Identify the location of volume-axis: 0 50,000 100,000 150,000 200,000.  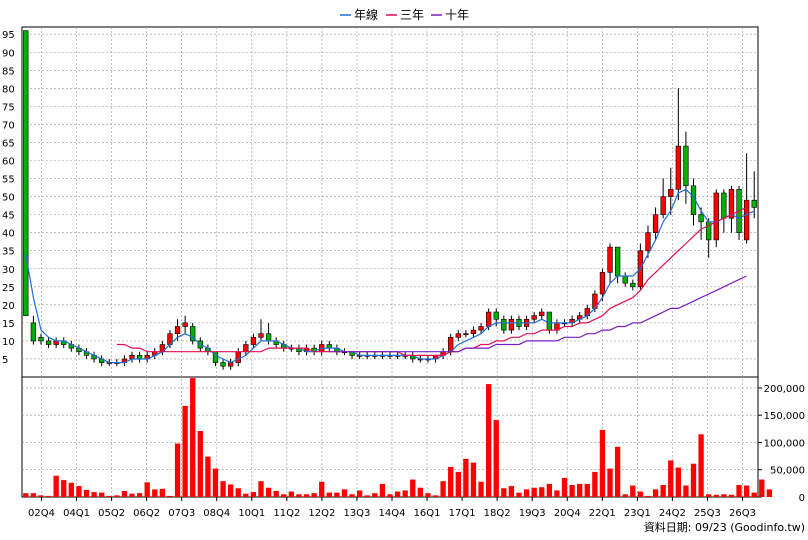
(781, 444).